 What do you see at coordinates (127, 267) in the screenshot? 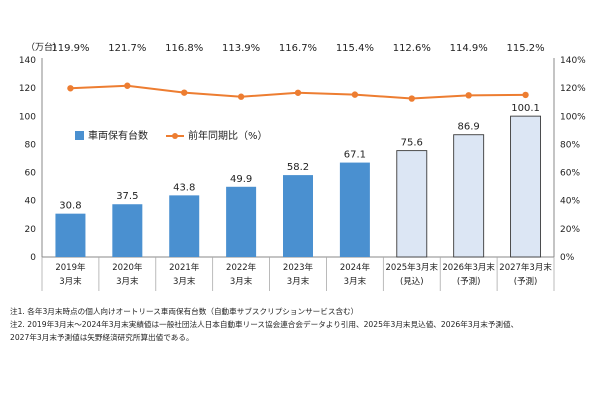
I see `x-tick-label: 2020年` at bounding box center [127, 267].